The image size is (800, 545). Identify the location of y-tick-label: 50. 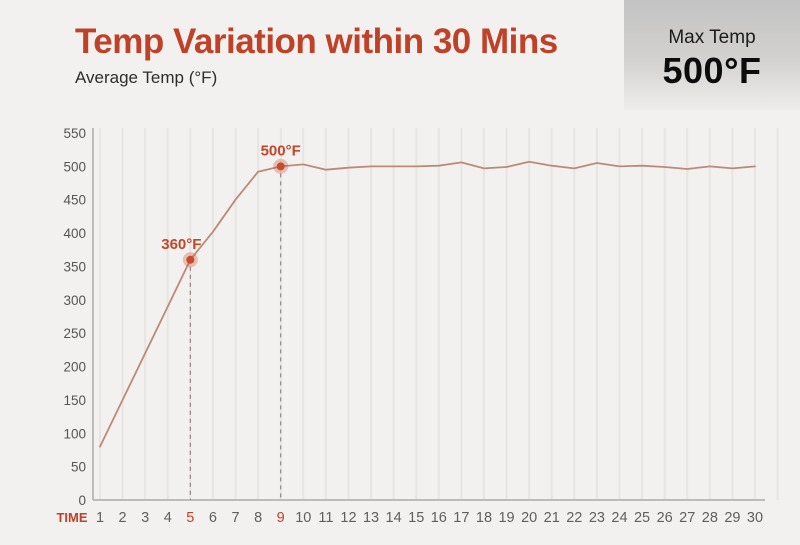
(78, 467).